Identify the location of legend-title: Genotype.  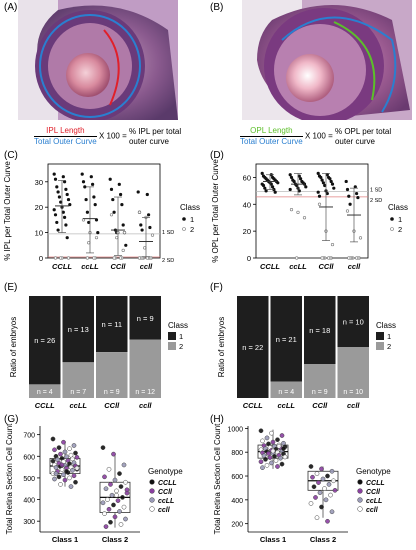
(373, 471).